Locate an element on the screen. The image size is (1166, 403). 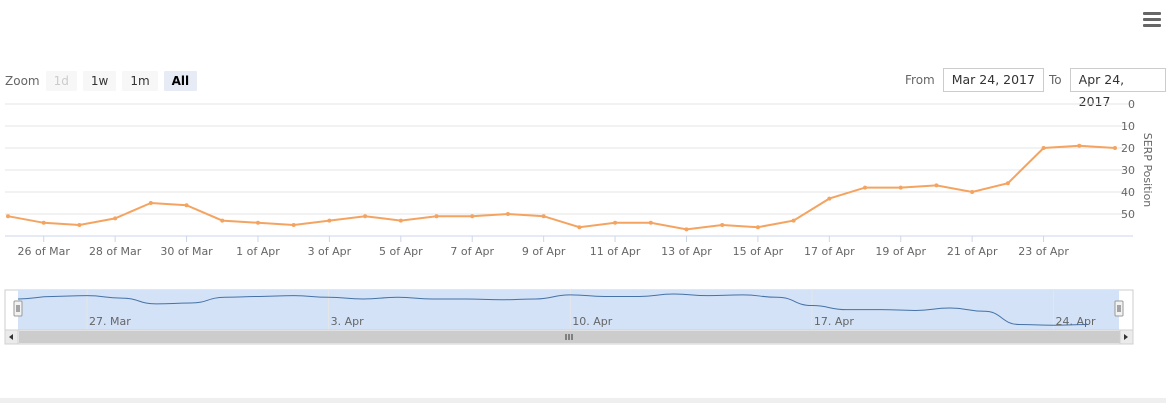
y-tick-label: 50 is located at coordinates (1128, 214).